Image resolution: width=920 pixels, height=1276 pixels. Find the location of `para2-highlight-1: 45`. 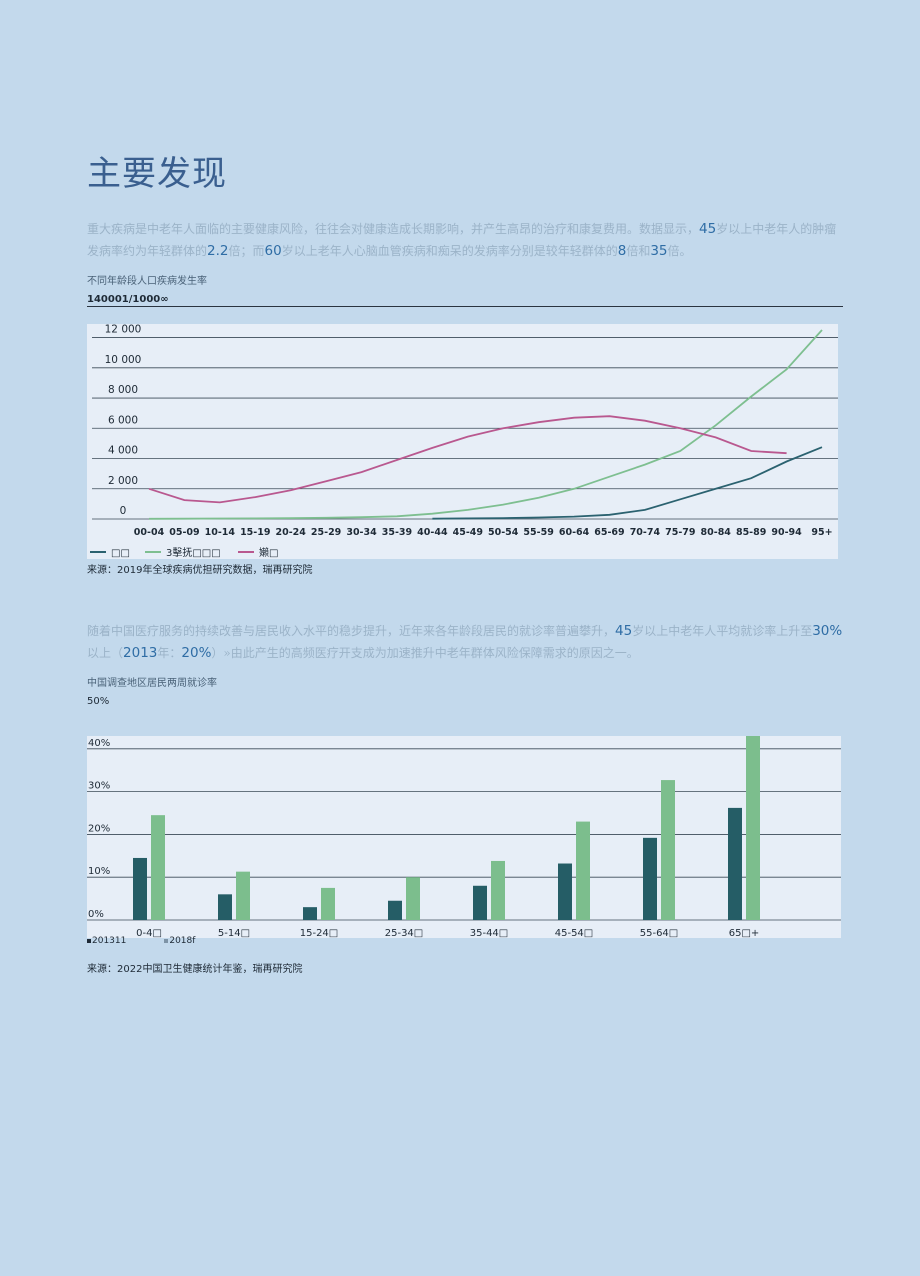

para2-highlight-1: 45 is located at coordinates (624, 631).